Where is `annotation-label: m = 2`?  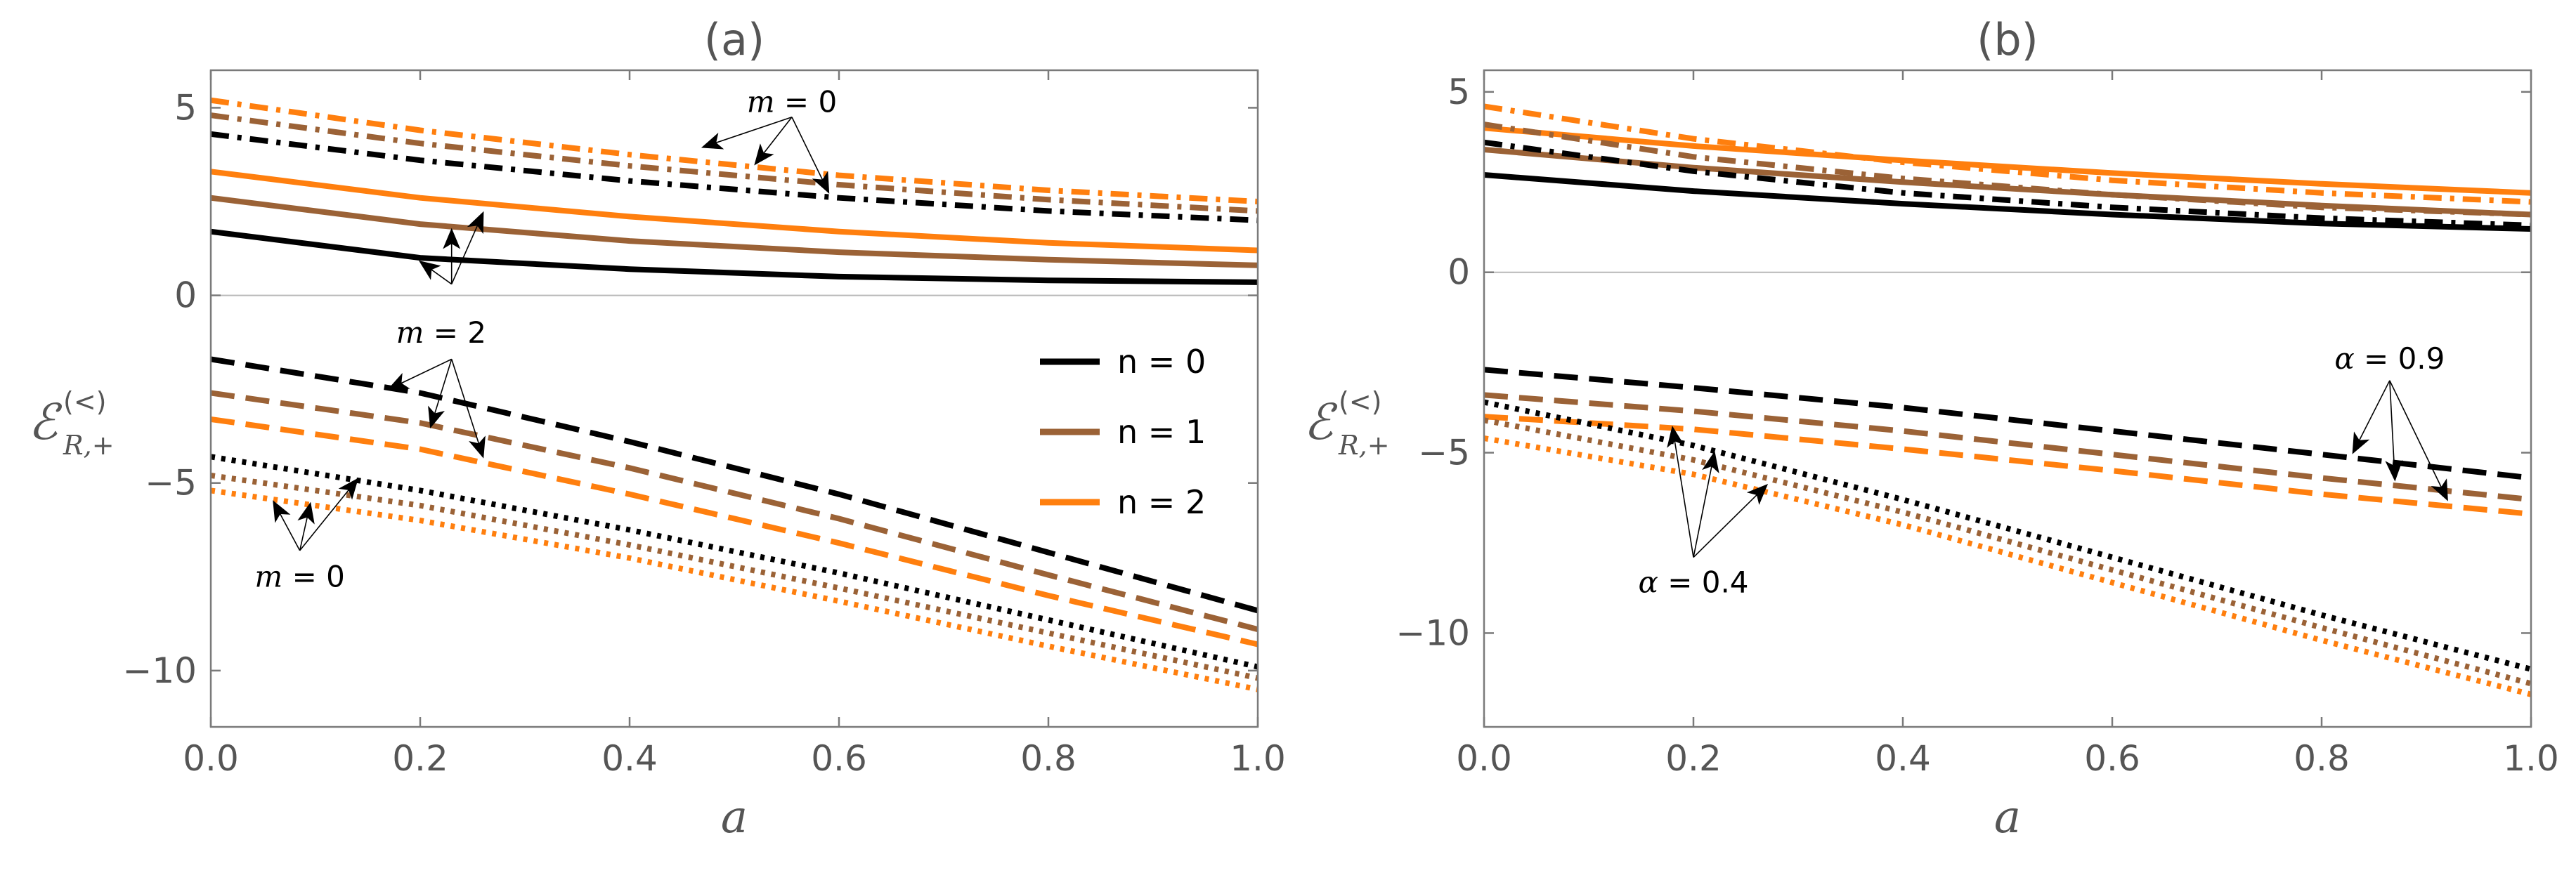
annotation-label: m = 2 is located at coordinates (441, 332).